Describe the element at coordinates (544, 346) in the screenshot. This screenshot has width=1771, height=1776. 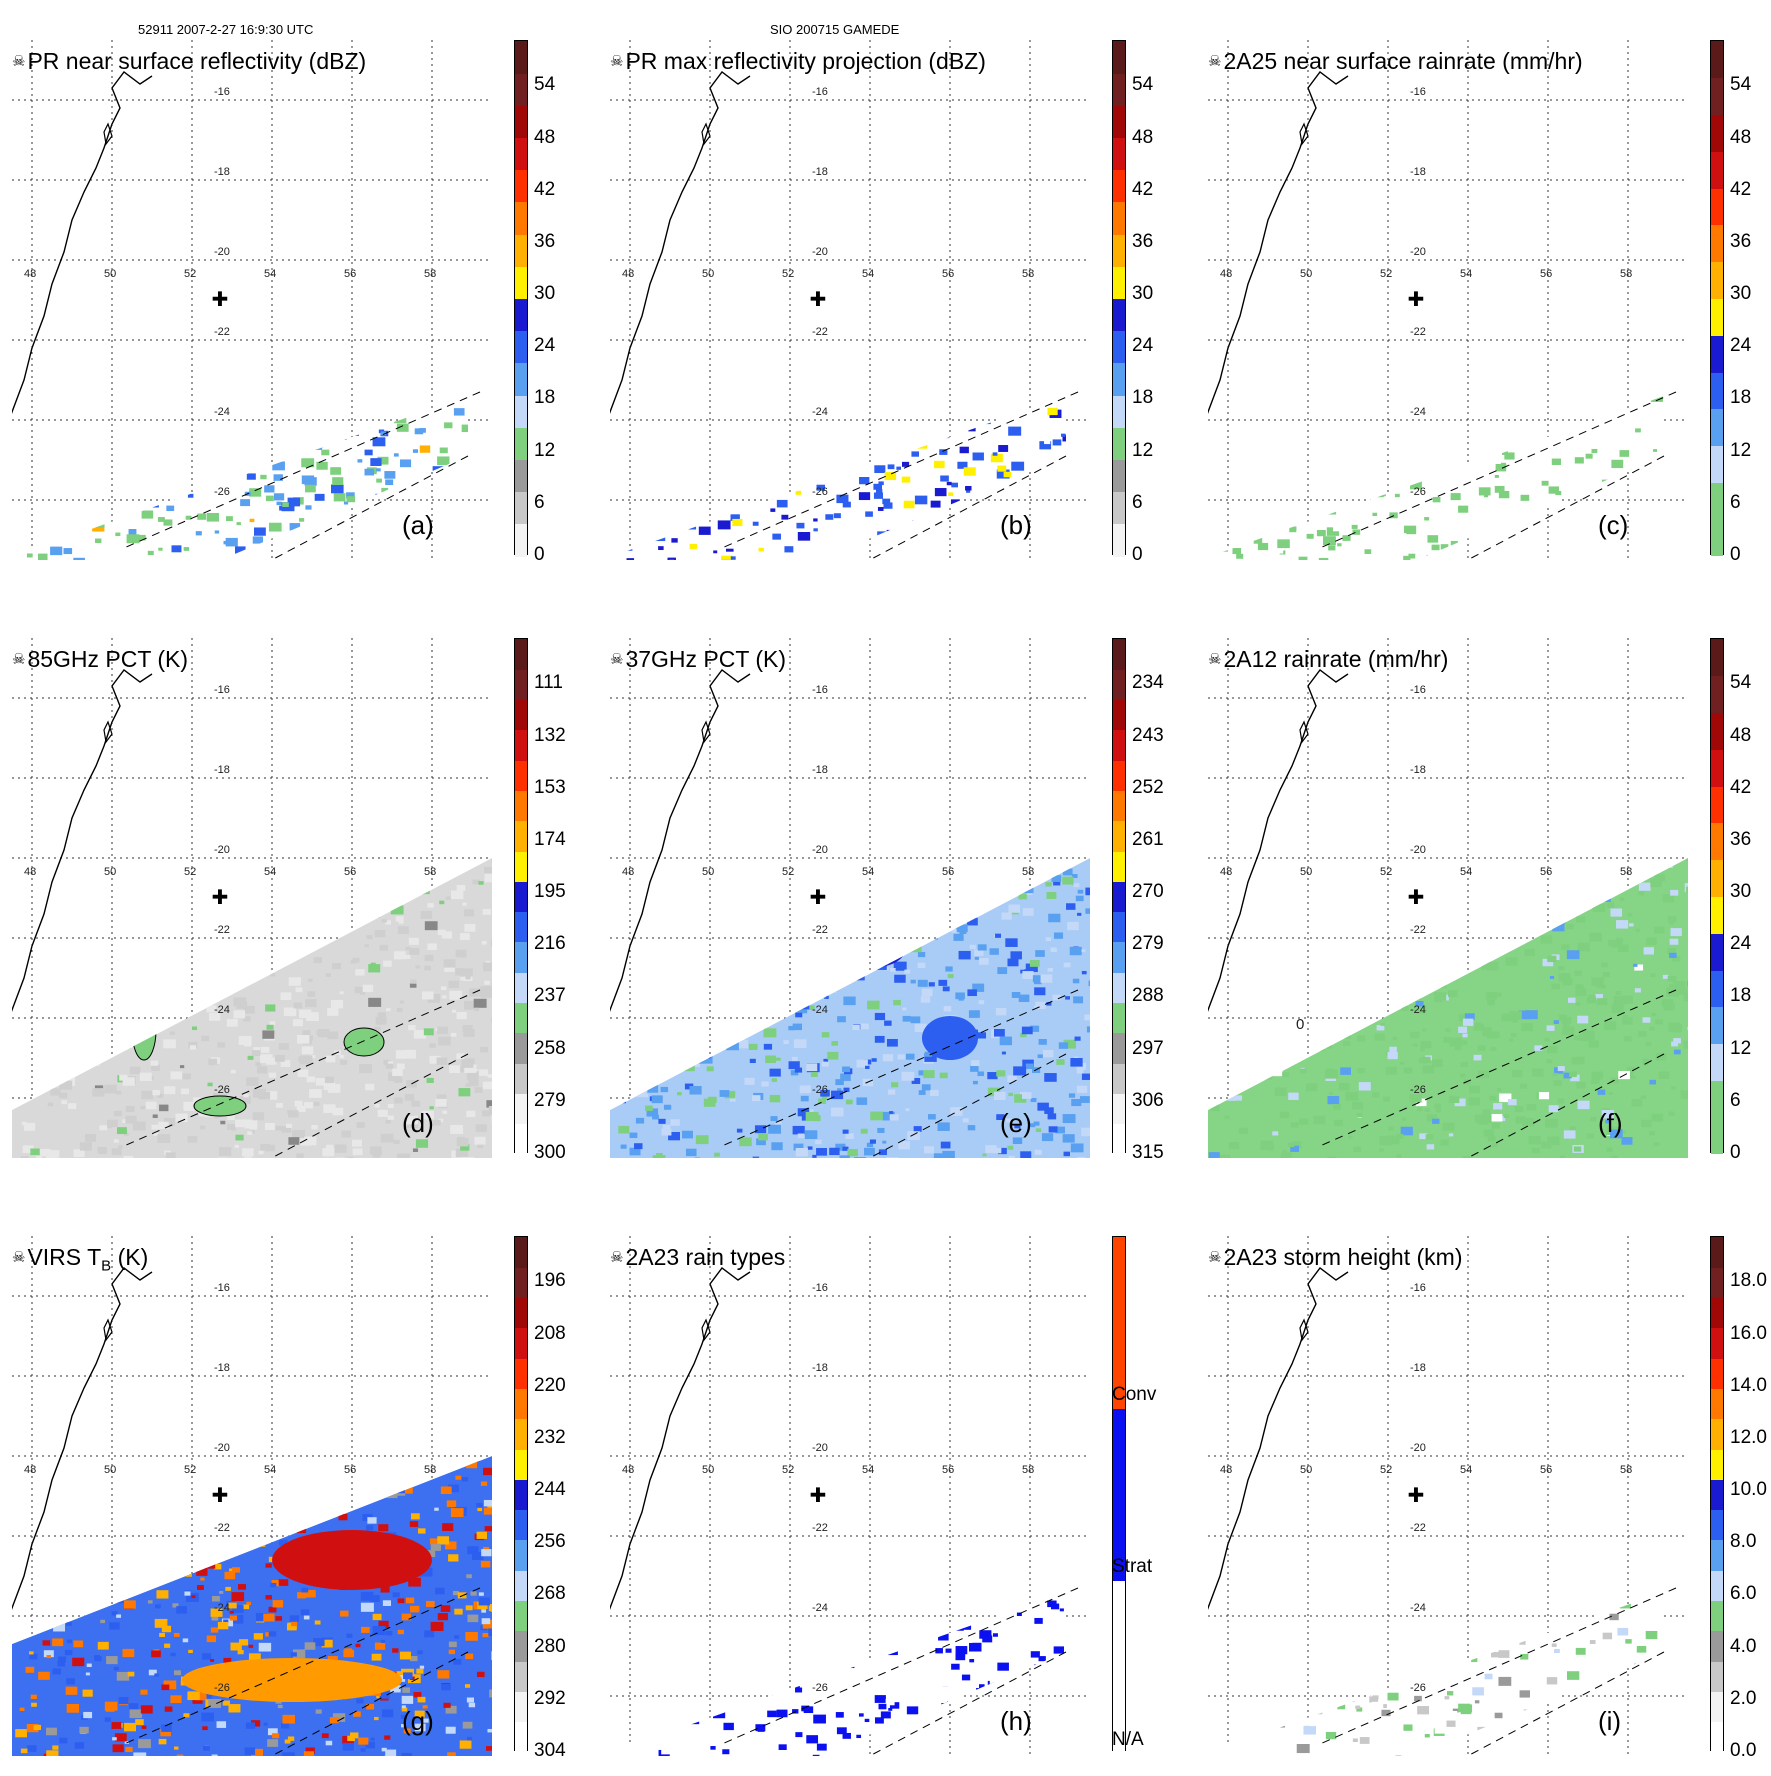
I see `colorbar-tick-label: 24` at that location.